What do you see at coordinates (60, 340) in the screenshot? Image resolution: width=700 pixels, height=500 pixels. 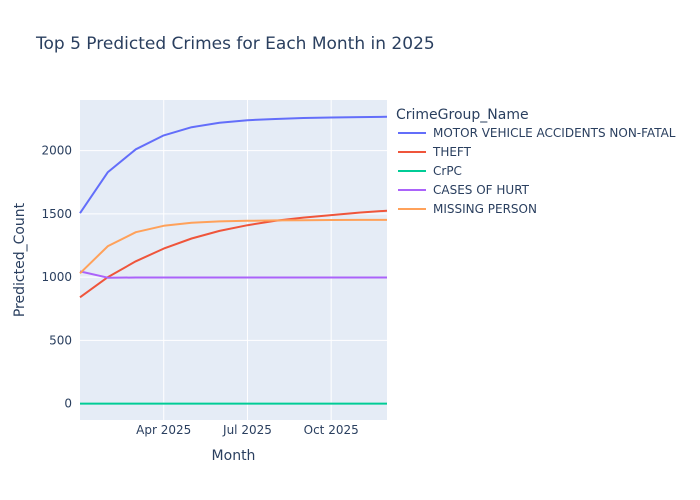 I see `y-tick-label: 500` at bounding box center [60, 340].